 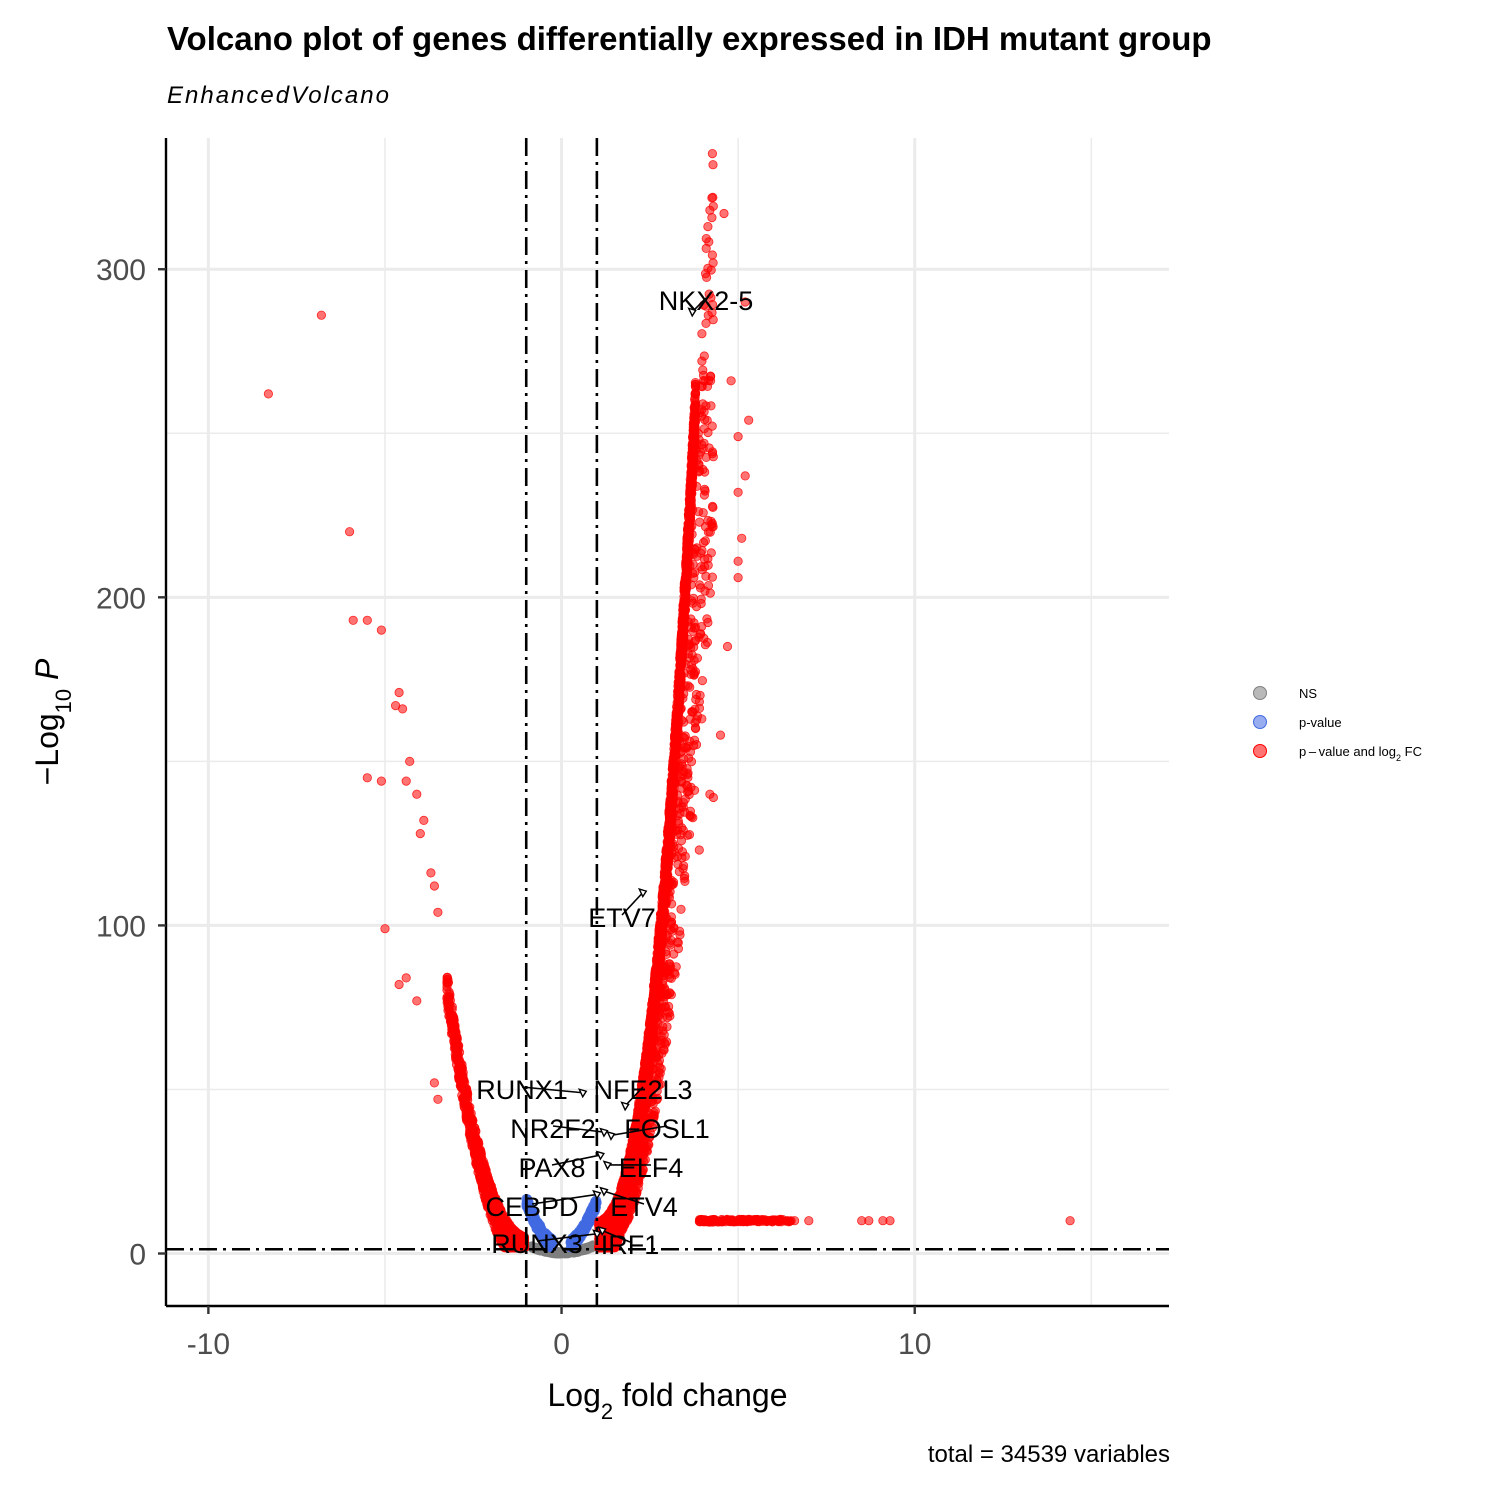 I want to click on chart-subtitle: EnhancedVolcano, so click(x=279, y=95).